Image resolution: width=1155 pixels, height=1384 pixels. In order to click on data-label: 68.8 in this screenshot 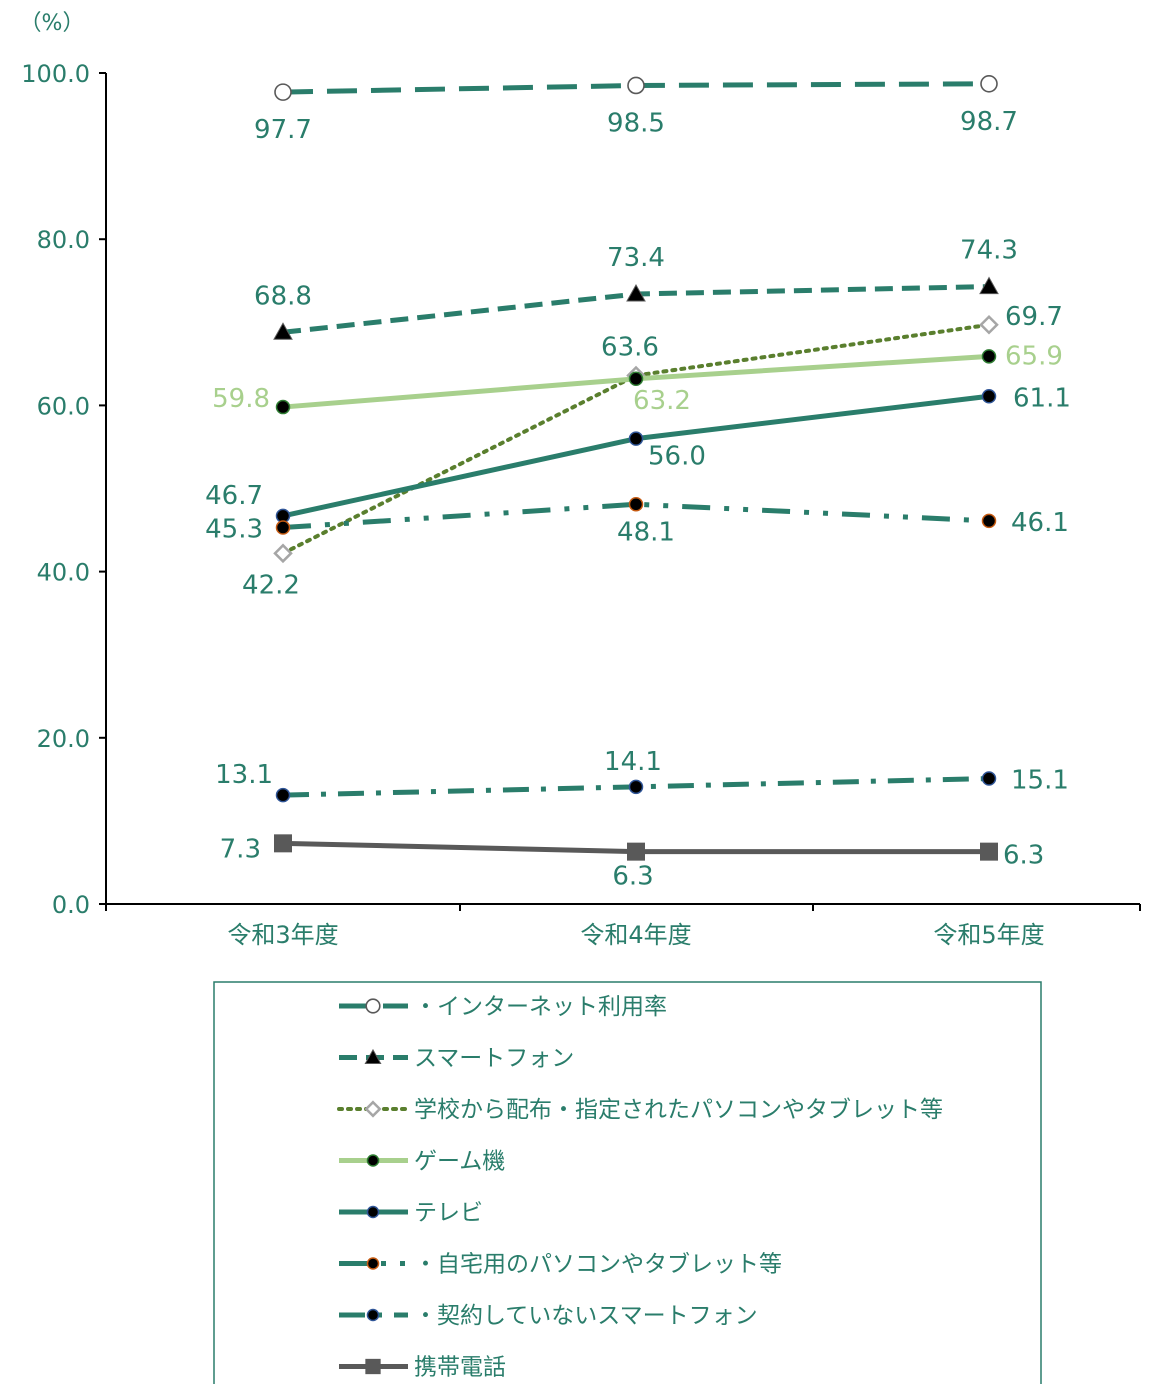, I will do `click(283, 296)`.